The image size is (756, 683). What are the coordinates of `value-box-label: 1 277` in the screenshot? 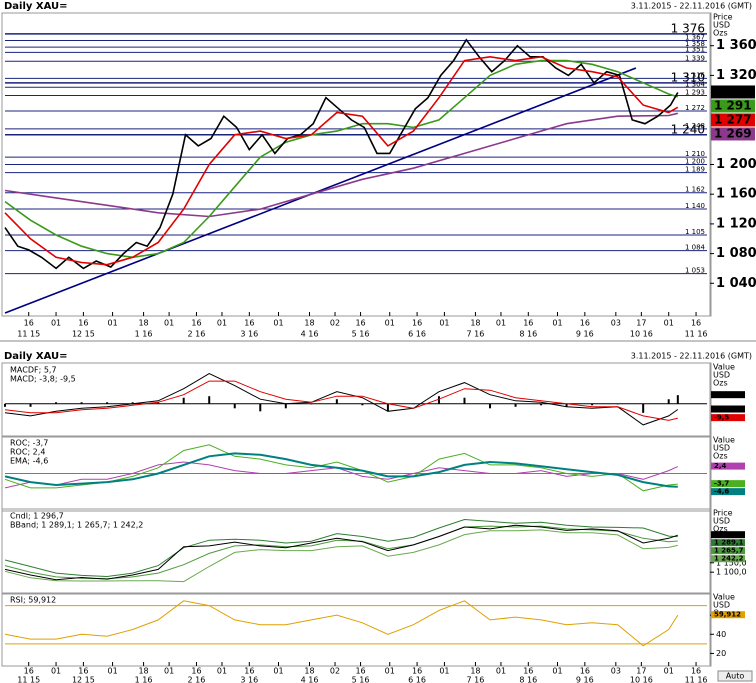 It's located at (733, 119).